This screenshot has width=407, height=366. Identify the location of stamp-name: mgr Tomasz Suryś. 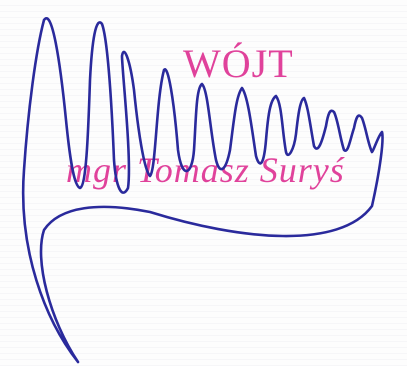
(205, 170).